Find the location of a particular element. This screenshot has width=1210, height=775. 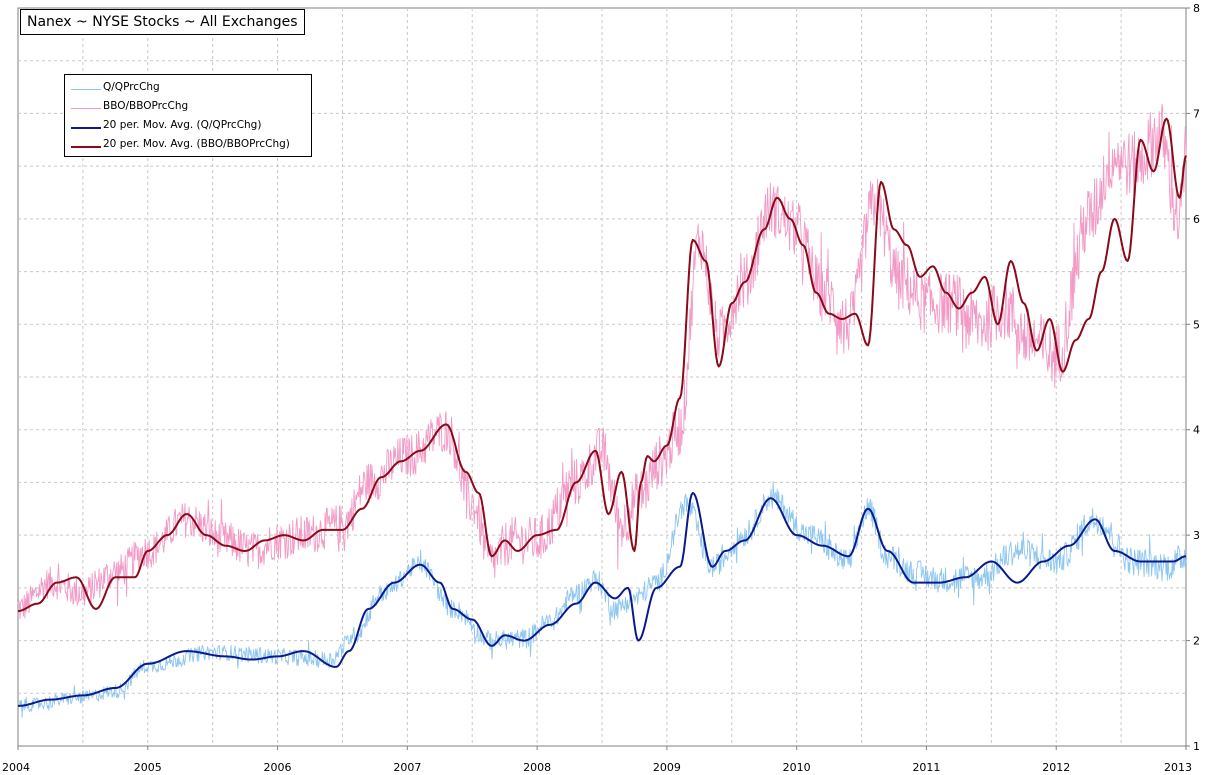

x-tick-label: 2007 is located at coordinates (407, 767).